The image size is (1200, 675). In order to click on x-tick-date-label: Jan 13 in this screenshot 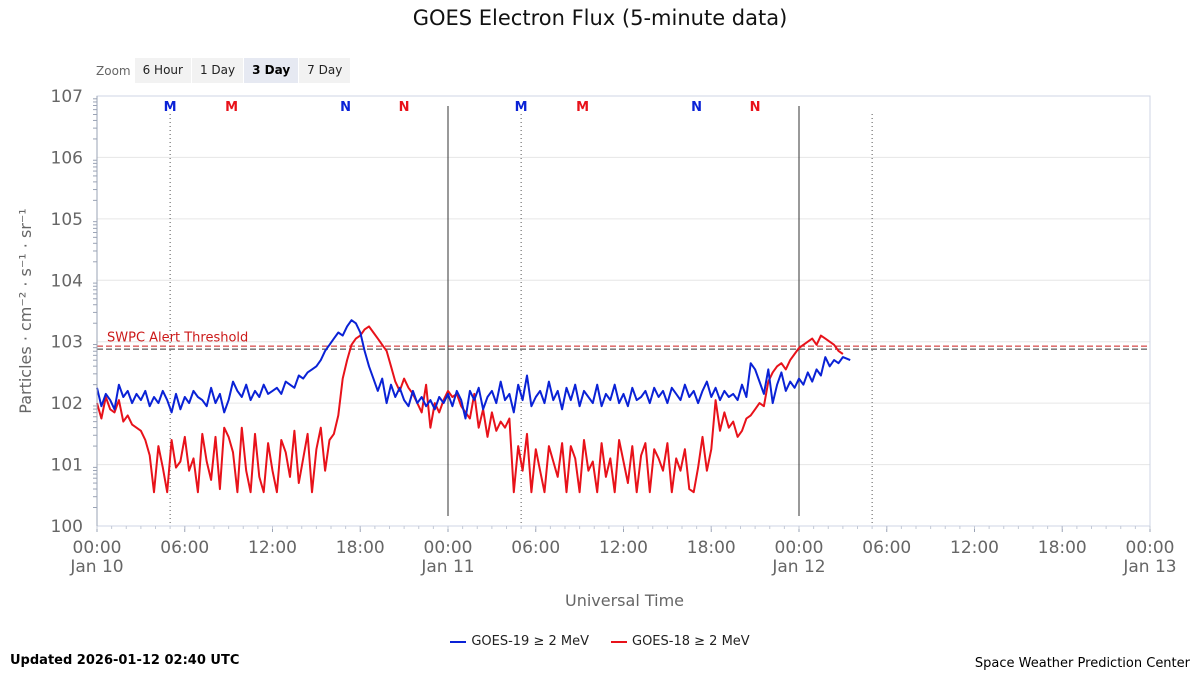, I will do `click(1149, 567)`.